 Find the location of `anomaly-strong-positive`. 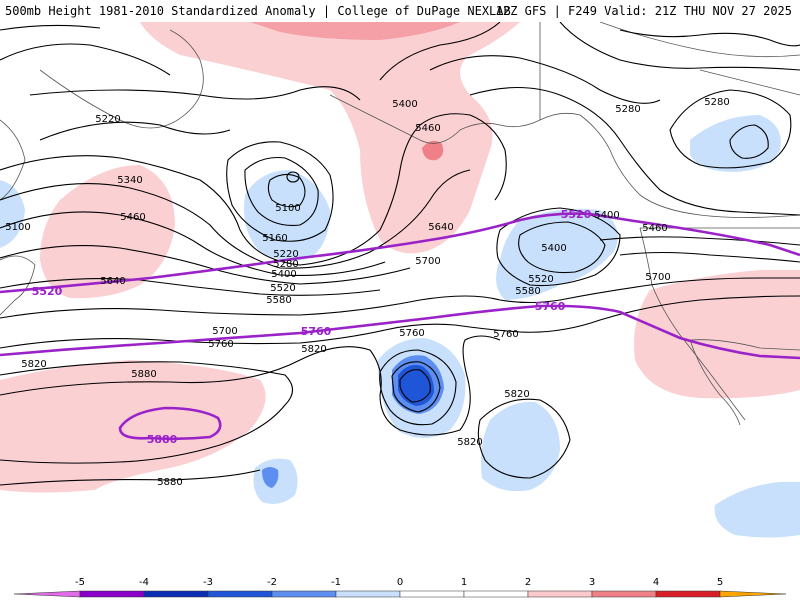

anomaly-strong-positive is located at coordinates (433, 150).